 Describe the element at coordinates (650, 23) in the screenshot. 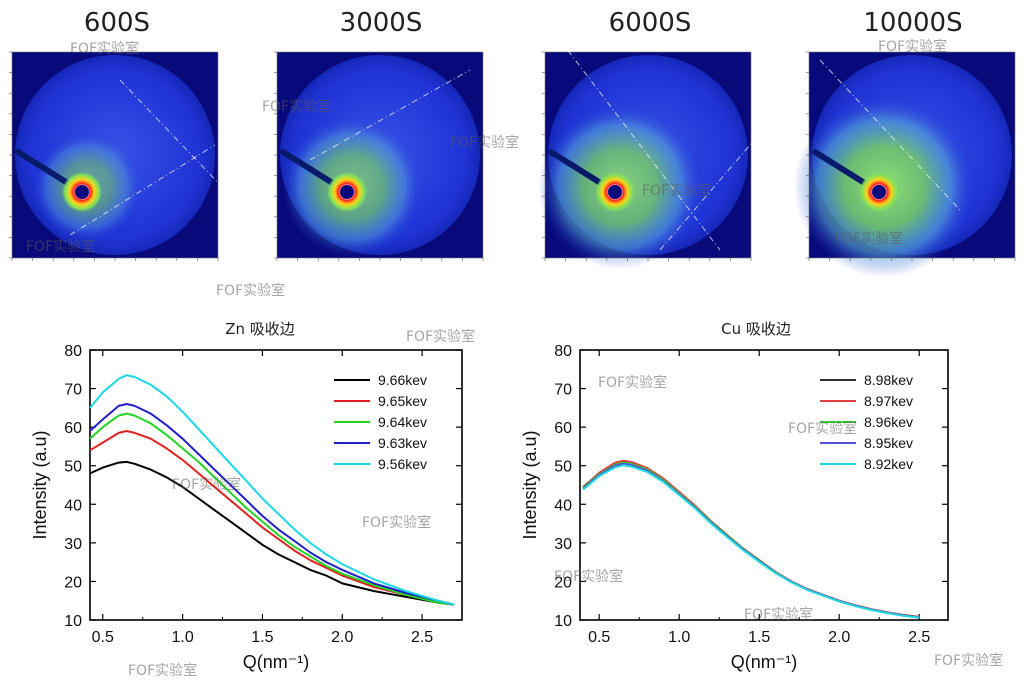

I see `pattern-label-3: 6000S` at that location.